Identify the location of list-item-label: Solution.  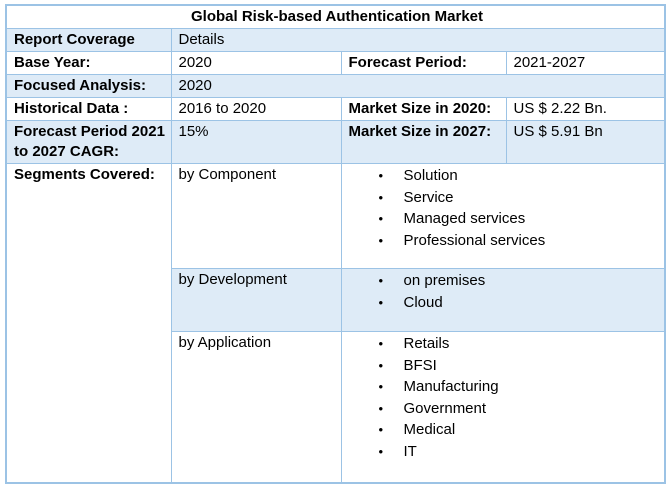
(430, 175).